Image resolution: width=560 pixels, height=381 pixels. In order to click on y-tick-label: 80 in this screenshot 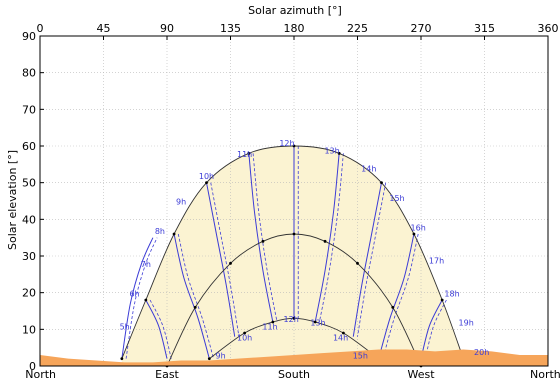, I will do `click(29, 73)`.